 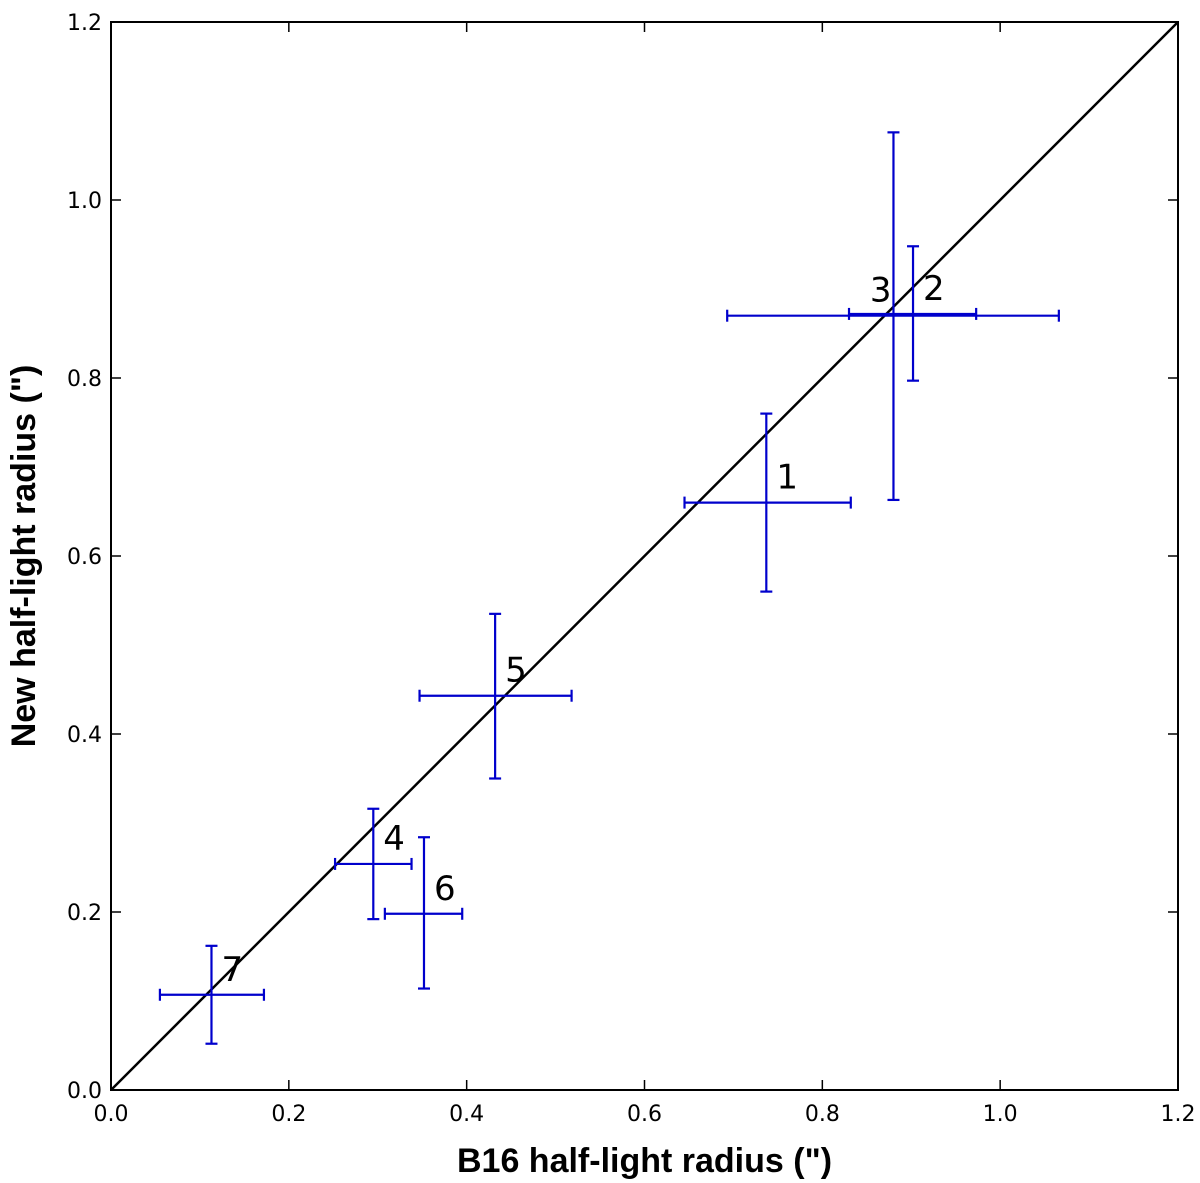 What do you see at coordinates (767, 502) in the screenshot?
I see `data-point-1: 1` at bounding box center [767, 502].